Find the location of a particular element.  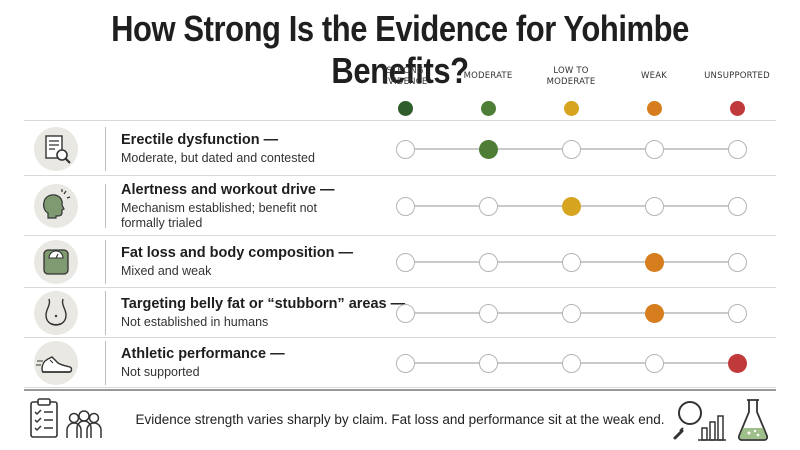

document-magnifier-icon is located at coordinates (56, 149).